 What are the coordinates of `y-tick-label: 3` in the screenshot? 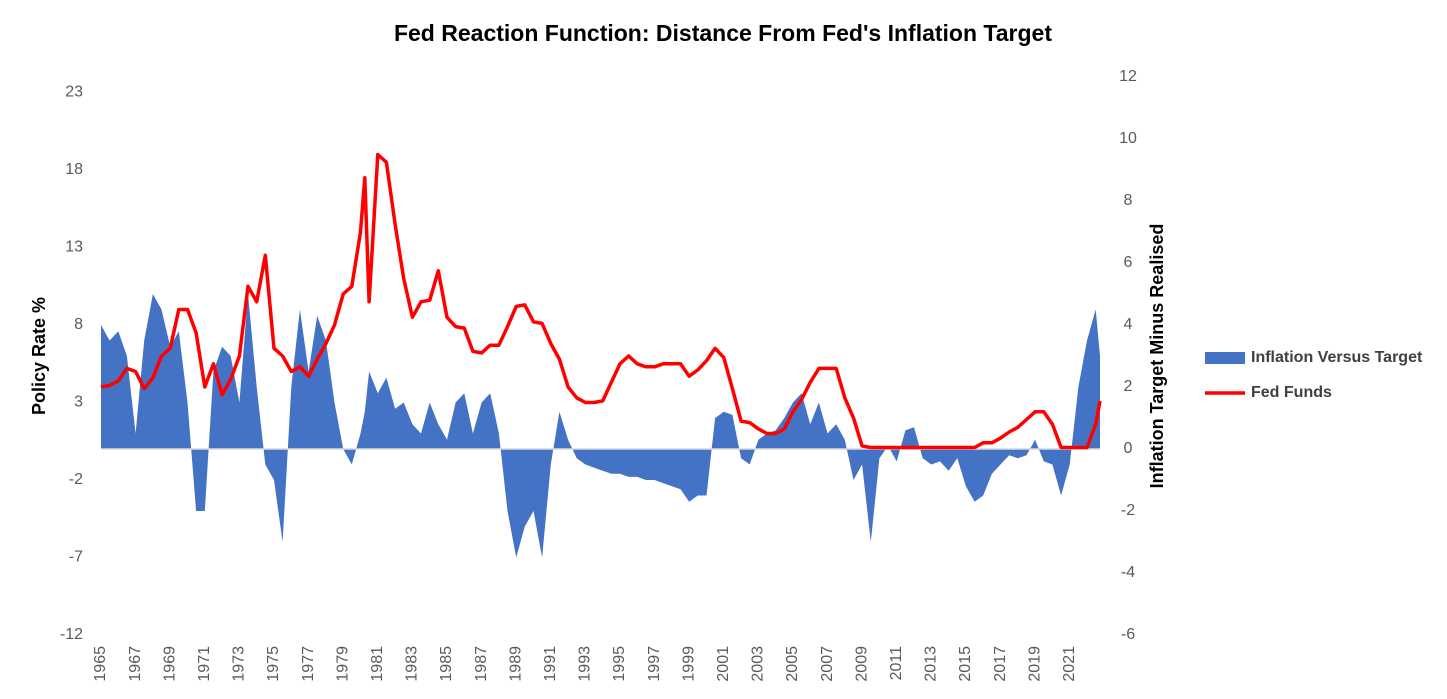 It's located at (78, 402).